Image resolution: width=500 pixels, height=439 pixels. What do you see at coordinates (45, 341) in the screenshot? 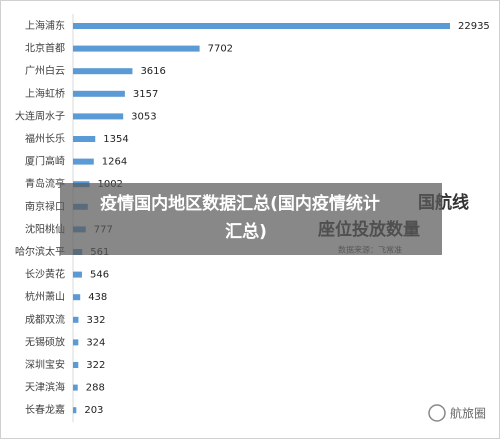
I see `category-label: 无锡硕放` at bounding box center [45, 341].